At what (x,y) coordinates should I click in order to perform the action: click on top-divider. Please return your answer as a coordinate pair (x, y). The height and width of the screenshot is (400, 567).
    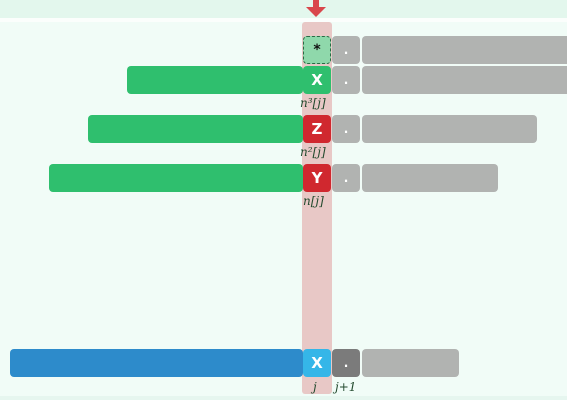
    Looking at the image, I should click on (283, 20).